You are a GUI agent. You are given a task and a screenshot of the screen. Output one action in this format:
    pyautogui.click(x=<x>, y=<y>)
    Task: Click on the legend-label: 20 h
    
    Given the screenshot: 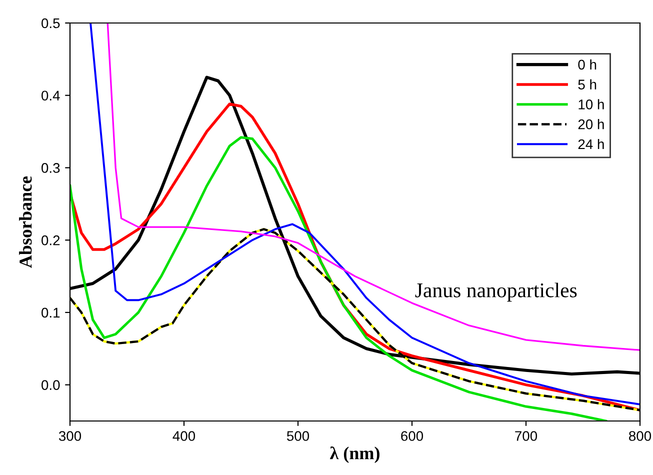 What is the action you would take?
    pyautogui.click(x=591, y=124)
    